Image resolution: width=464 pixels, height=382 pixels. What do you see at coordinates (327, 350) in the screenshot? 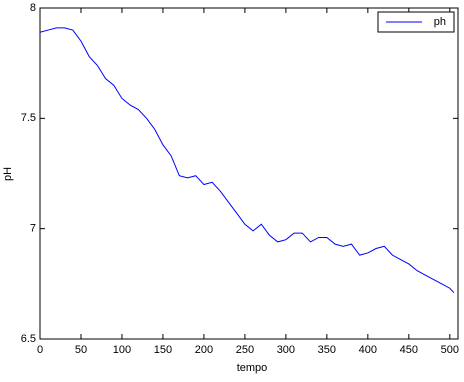
I see `x-tick-label: 350` at bounding box center [327, 350].